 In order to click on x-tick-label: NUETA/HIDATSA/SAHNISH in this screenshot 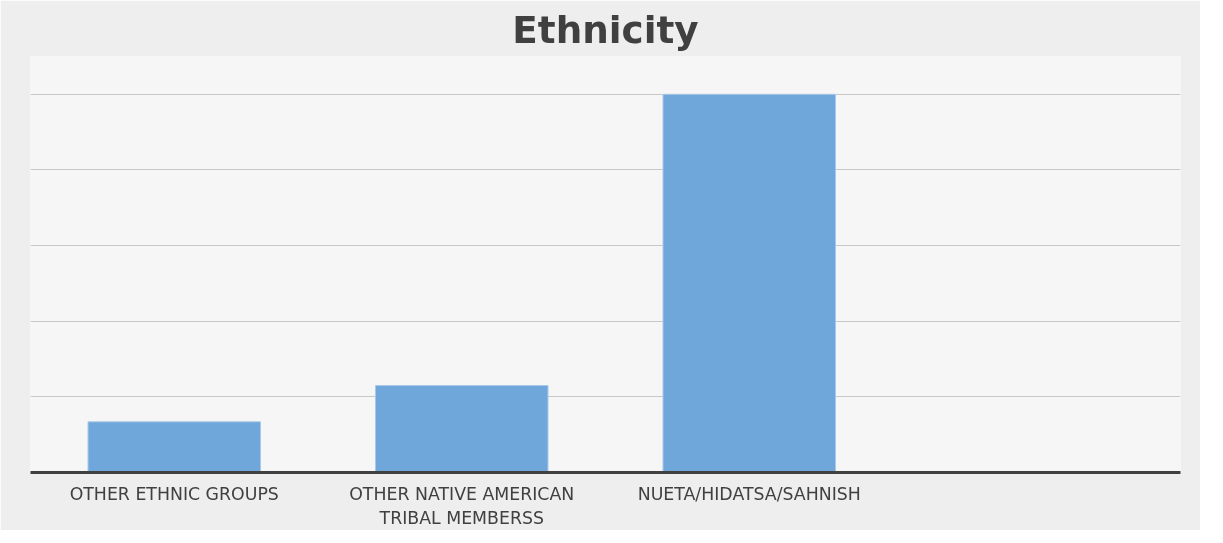, I will do `click(749, 493)`.